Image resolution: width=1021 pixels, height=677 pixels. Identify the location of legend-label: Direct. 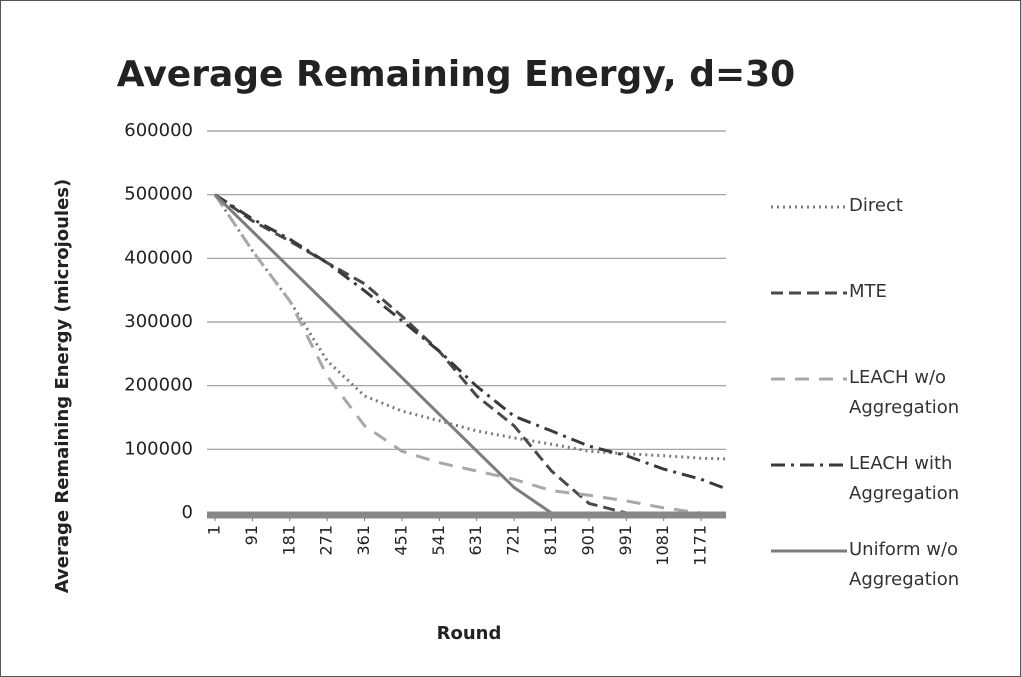
(876, 205).